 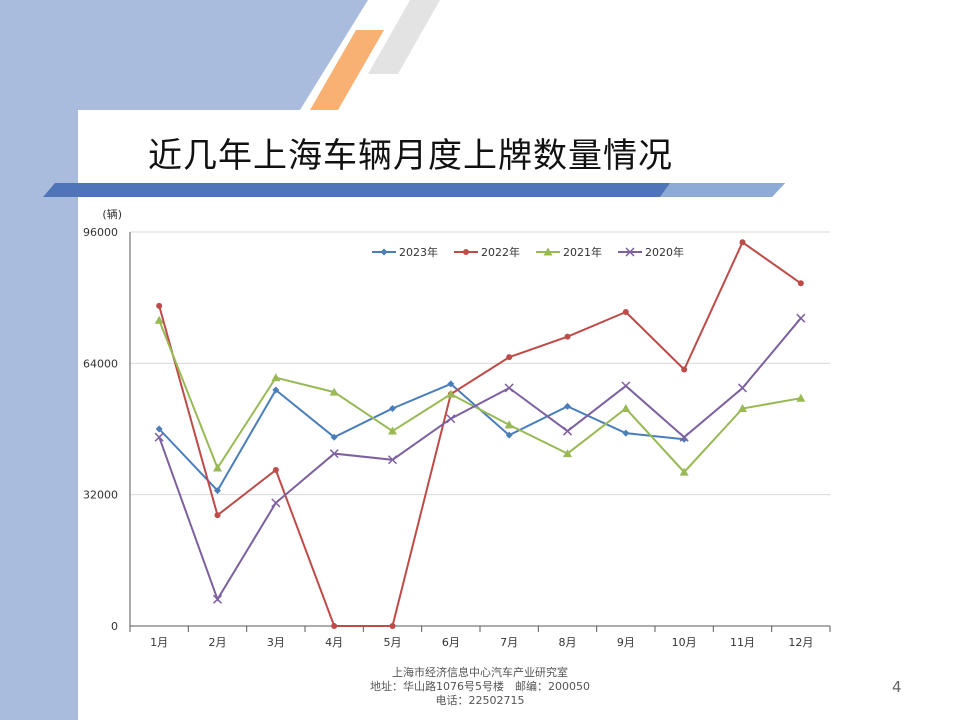 I want to click on x-tick-label: 7月, so click(x=509, y=642).